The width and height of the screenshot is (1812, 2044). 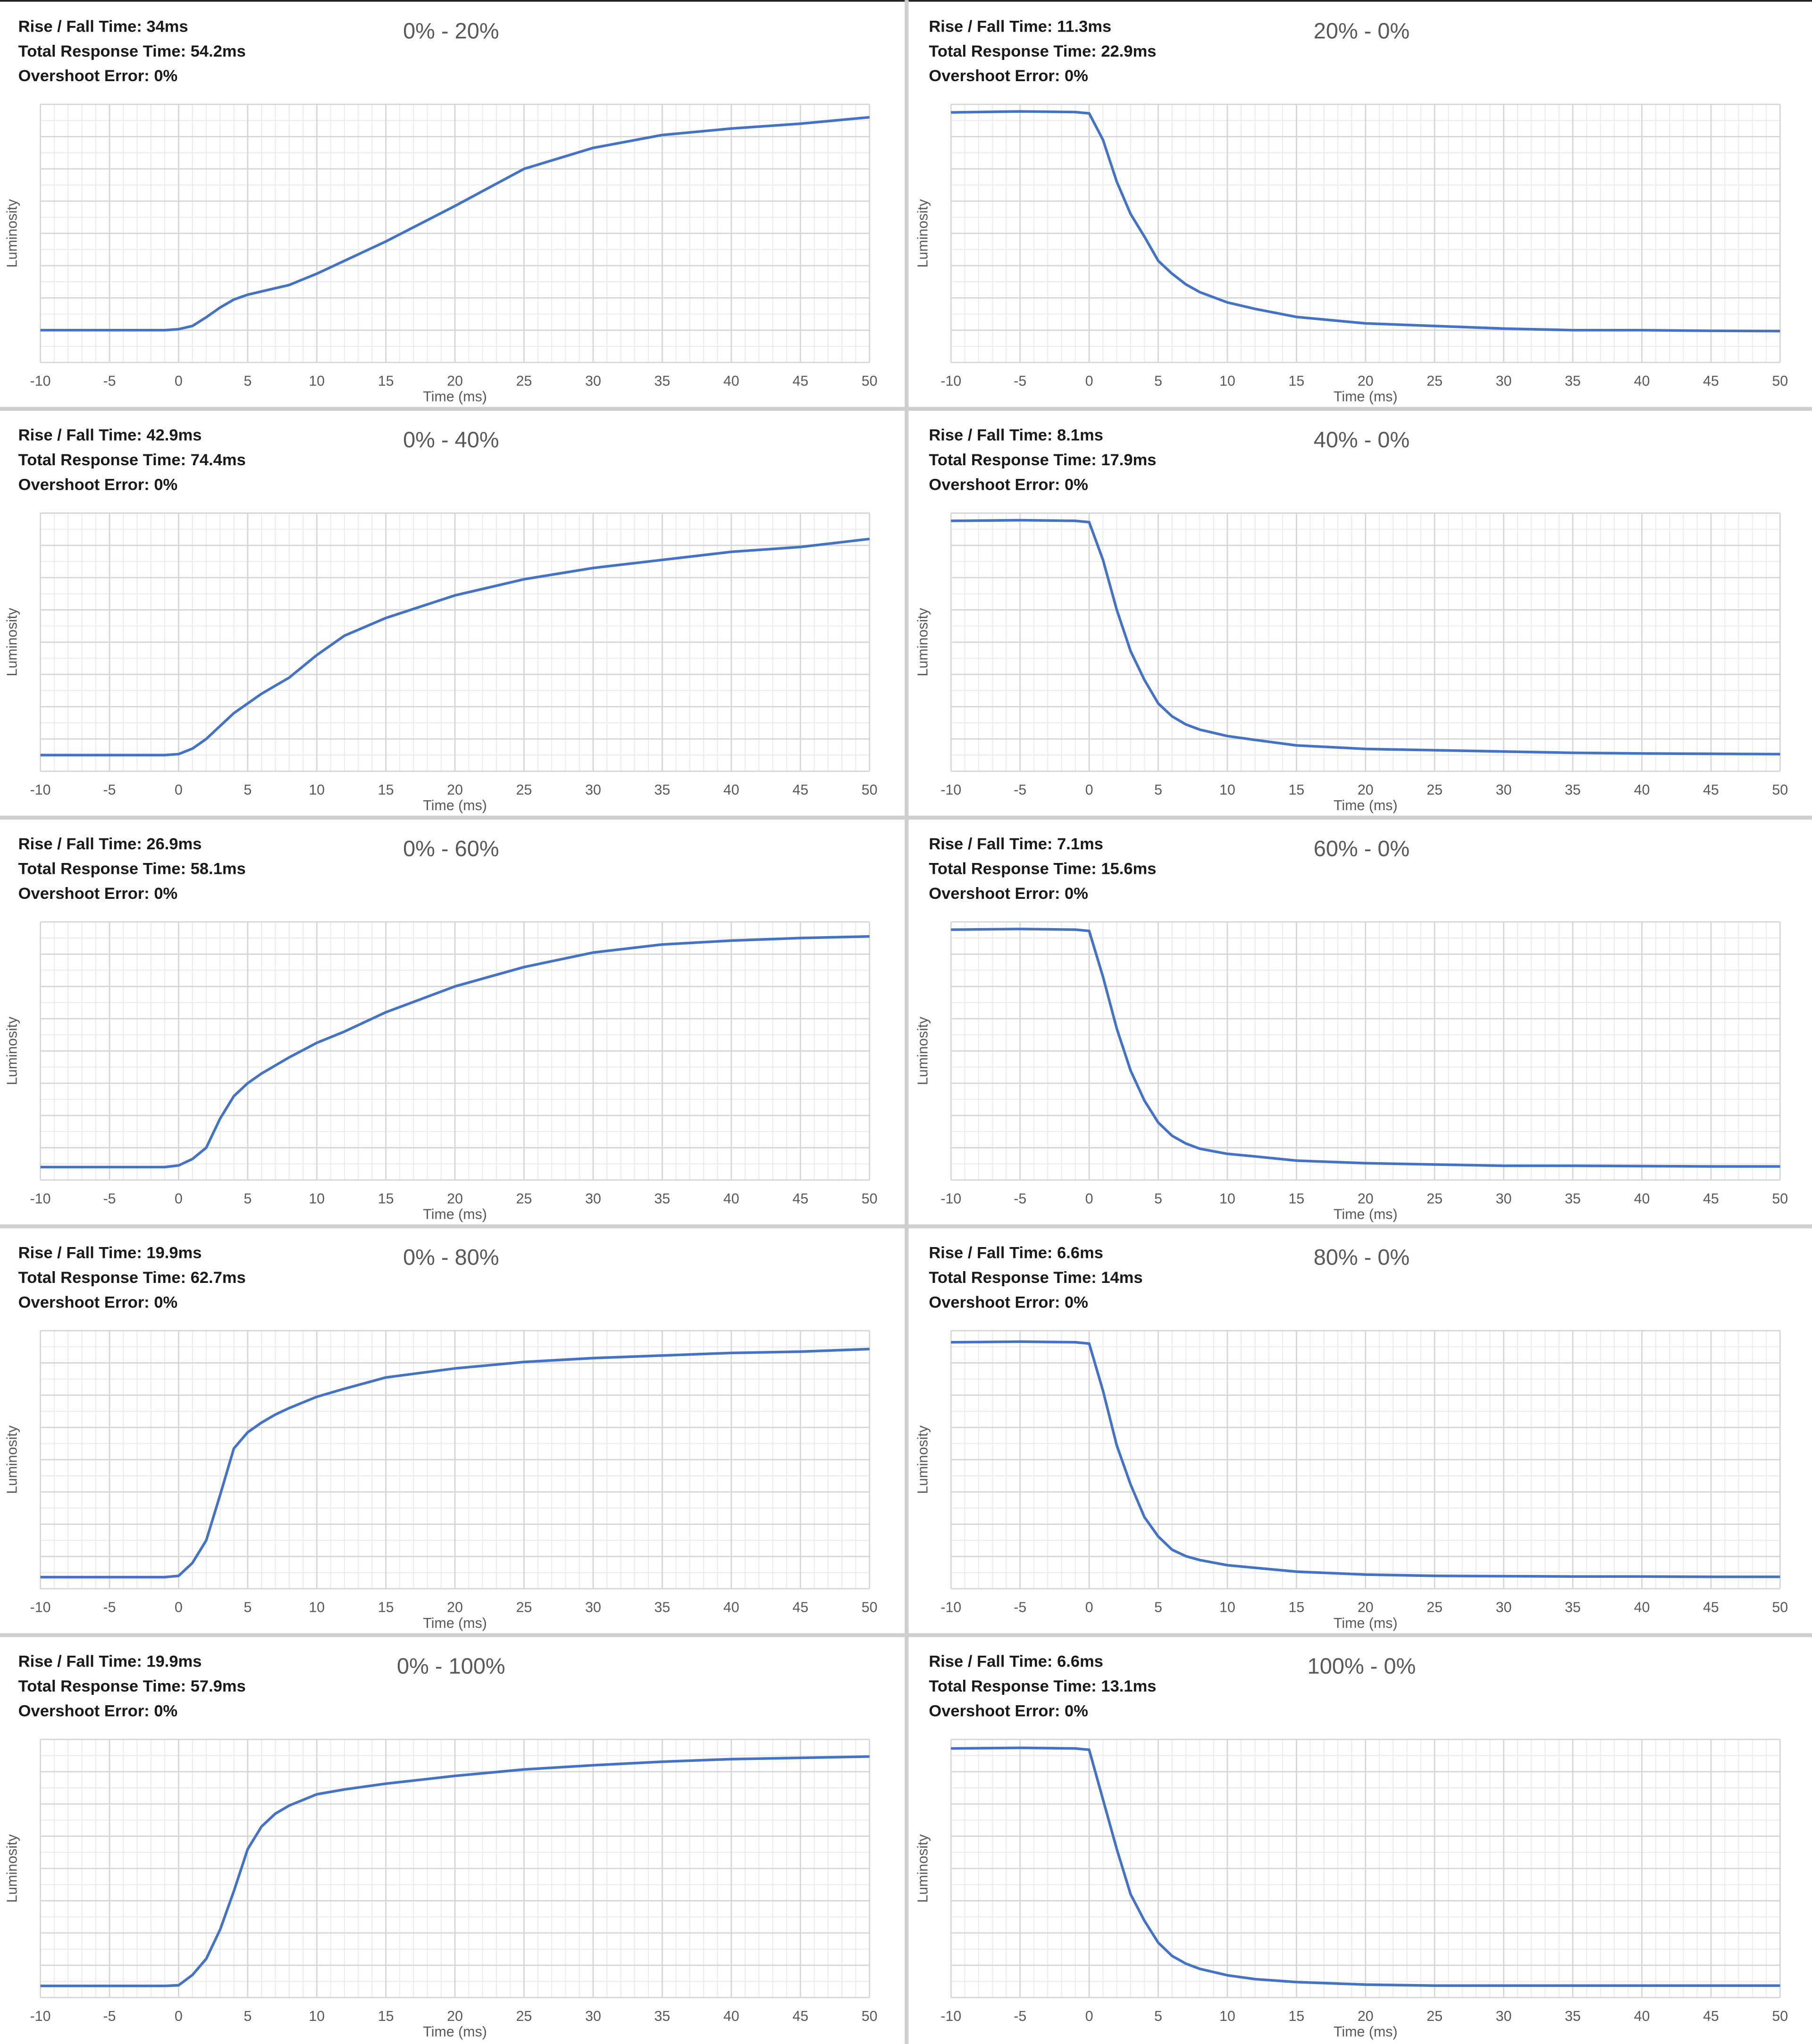 What do you see at coordinates (451, 1666) in the screenshot?
I see `chart-title: 0% - 100%` at bounding box center [451, 1666].